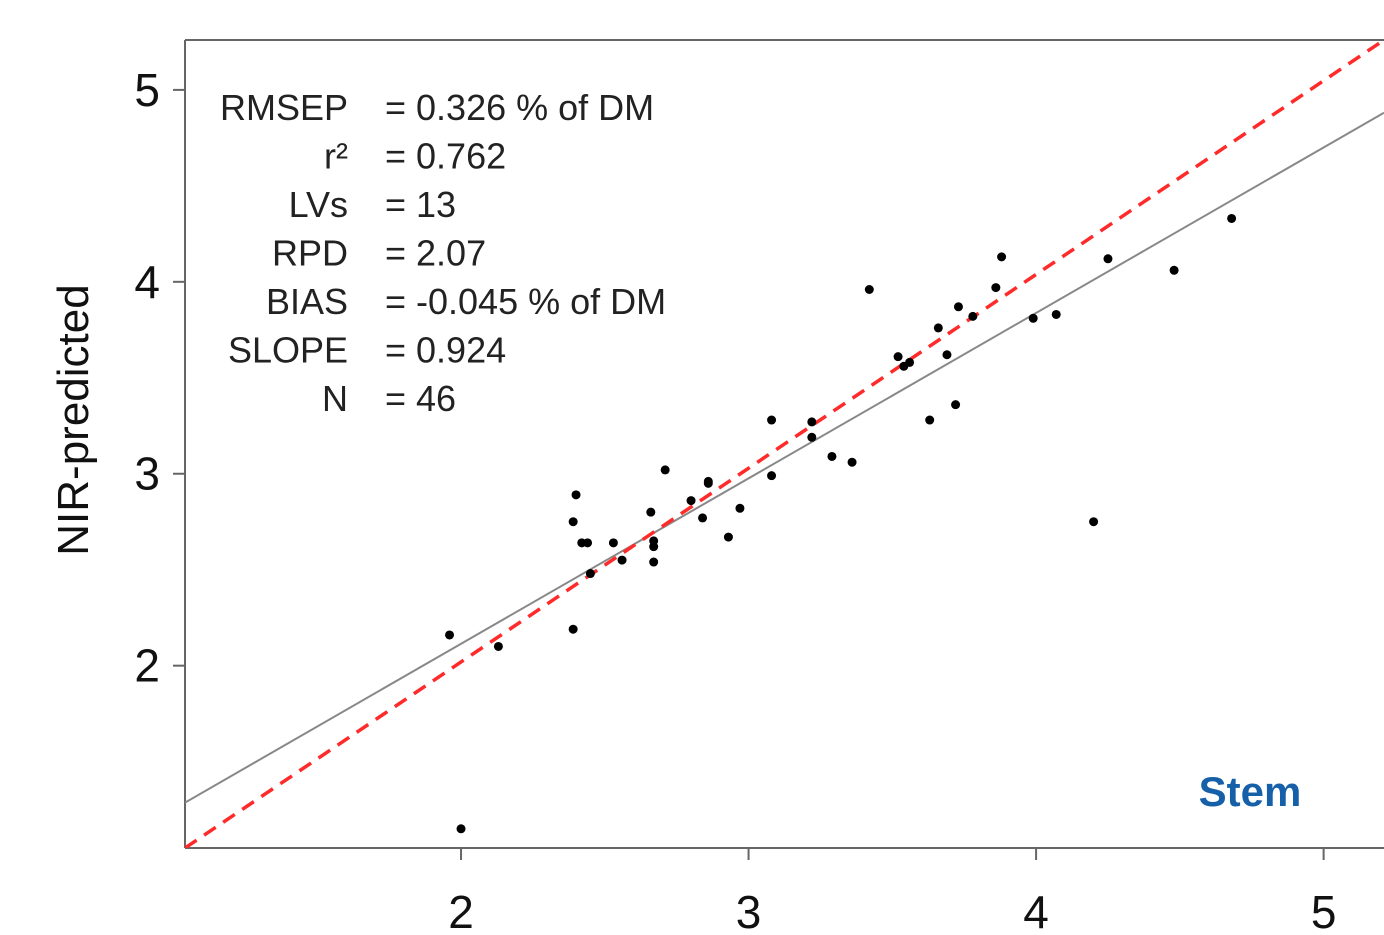 The width and height of the screenshot is (1384, 935). What do you see at coordinates (159, 378) in the screenshot?
I see `y-axis-ticks: 2 3 4 5` at bounding box center [159, 378].